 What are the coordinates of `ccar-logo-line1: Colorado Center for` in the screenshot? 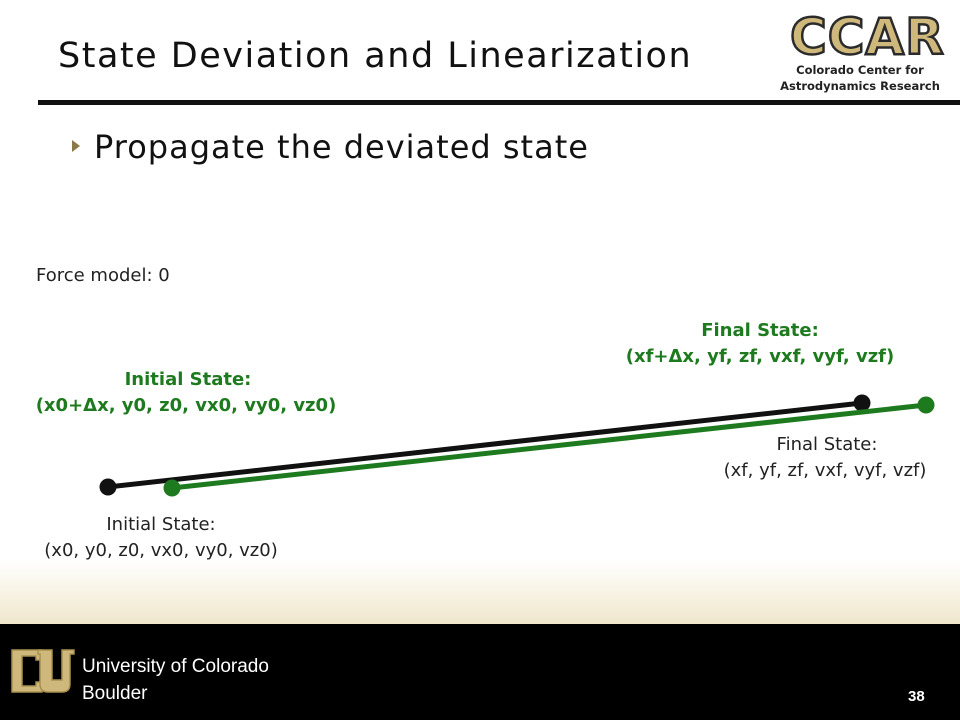 It's located at (860, 70).